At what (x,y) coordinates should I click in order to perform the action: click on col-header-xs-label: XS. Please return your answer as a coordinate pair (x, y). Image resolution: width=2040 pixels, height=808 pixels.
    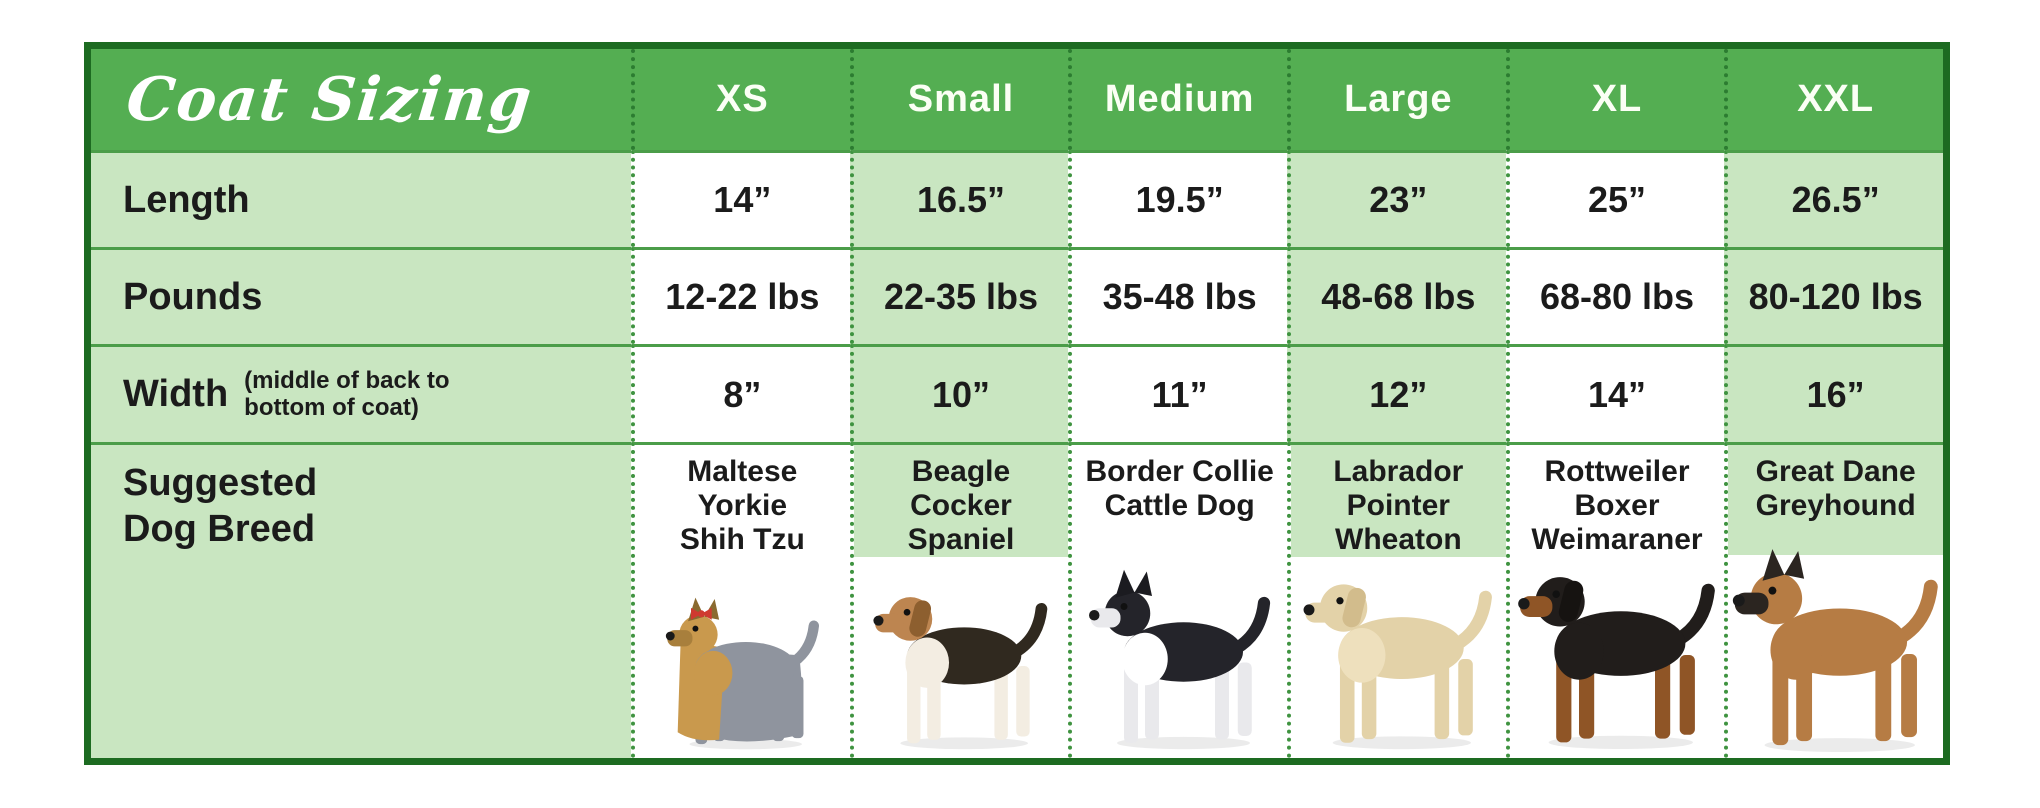
    Looking at the image, I should click on (742, 99).